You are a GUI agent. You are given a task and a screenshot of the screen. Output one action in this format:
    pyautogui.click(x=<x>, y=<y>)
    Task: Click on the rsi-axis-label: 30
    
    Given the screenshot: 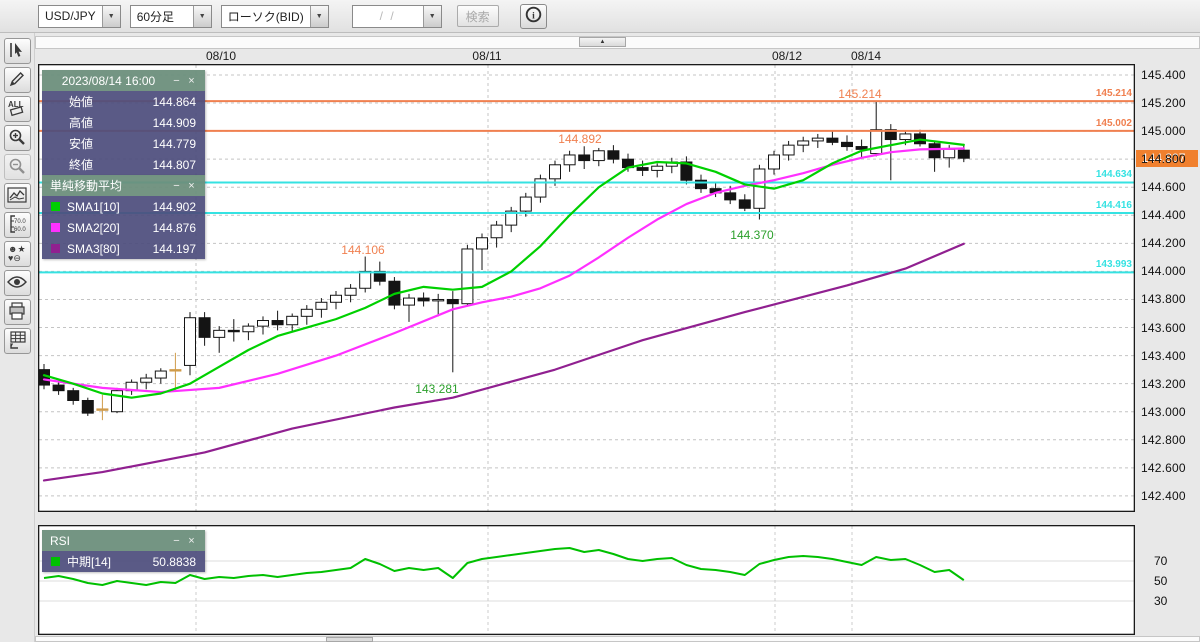 What is the action you would take?
    pyautogui.click(x=1161, y=601)
    